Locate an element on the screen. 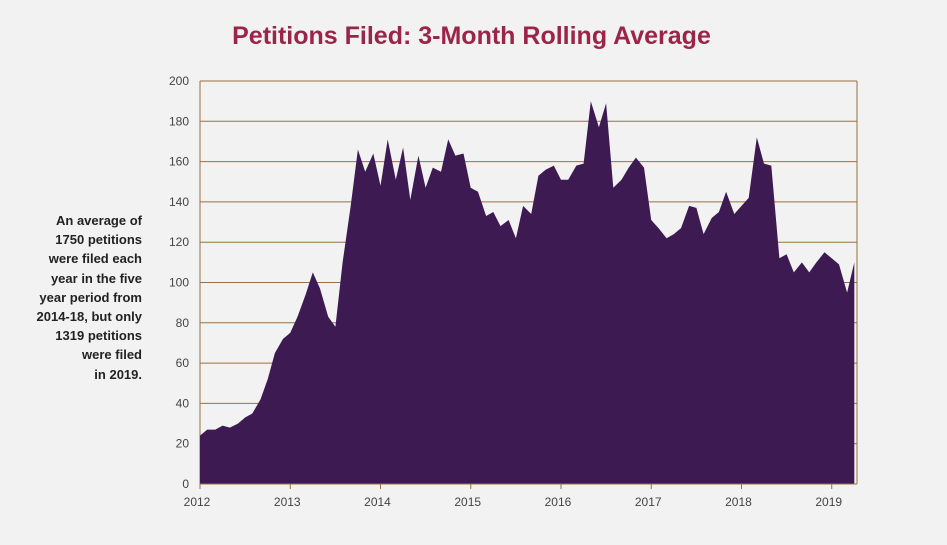 The image size is (947, 545). annotation-line: 2014-18, but only is located at coordinates (89, 317).